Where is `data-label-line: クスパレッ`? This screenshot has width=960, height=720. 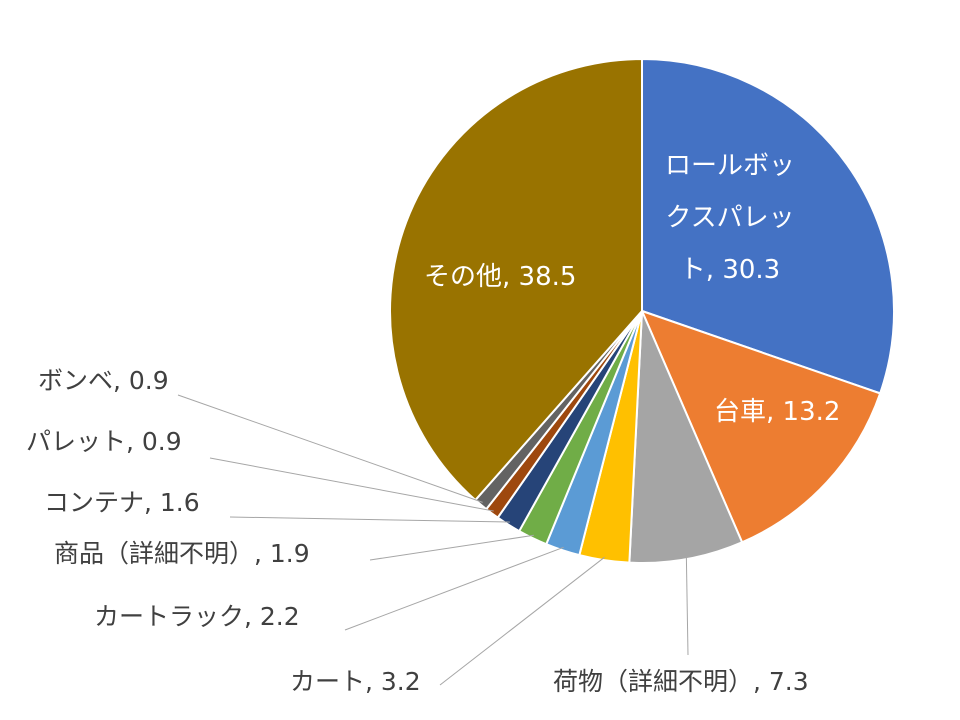 data-label-line: クスパレッ is located at coordinates (730, 218).